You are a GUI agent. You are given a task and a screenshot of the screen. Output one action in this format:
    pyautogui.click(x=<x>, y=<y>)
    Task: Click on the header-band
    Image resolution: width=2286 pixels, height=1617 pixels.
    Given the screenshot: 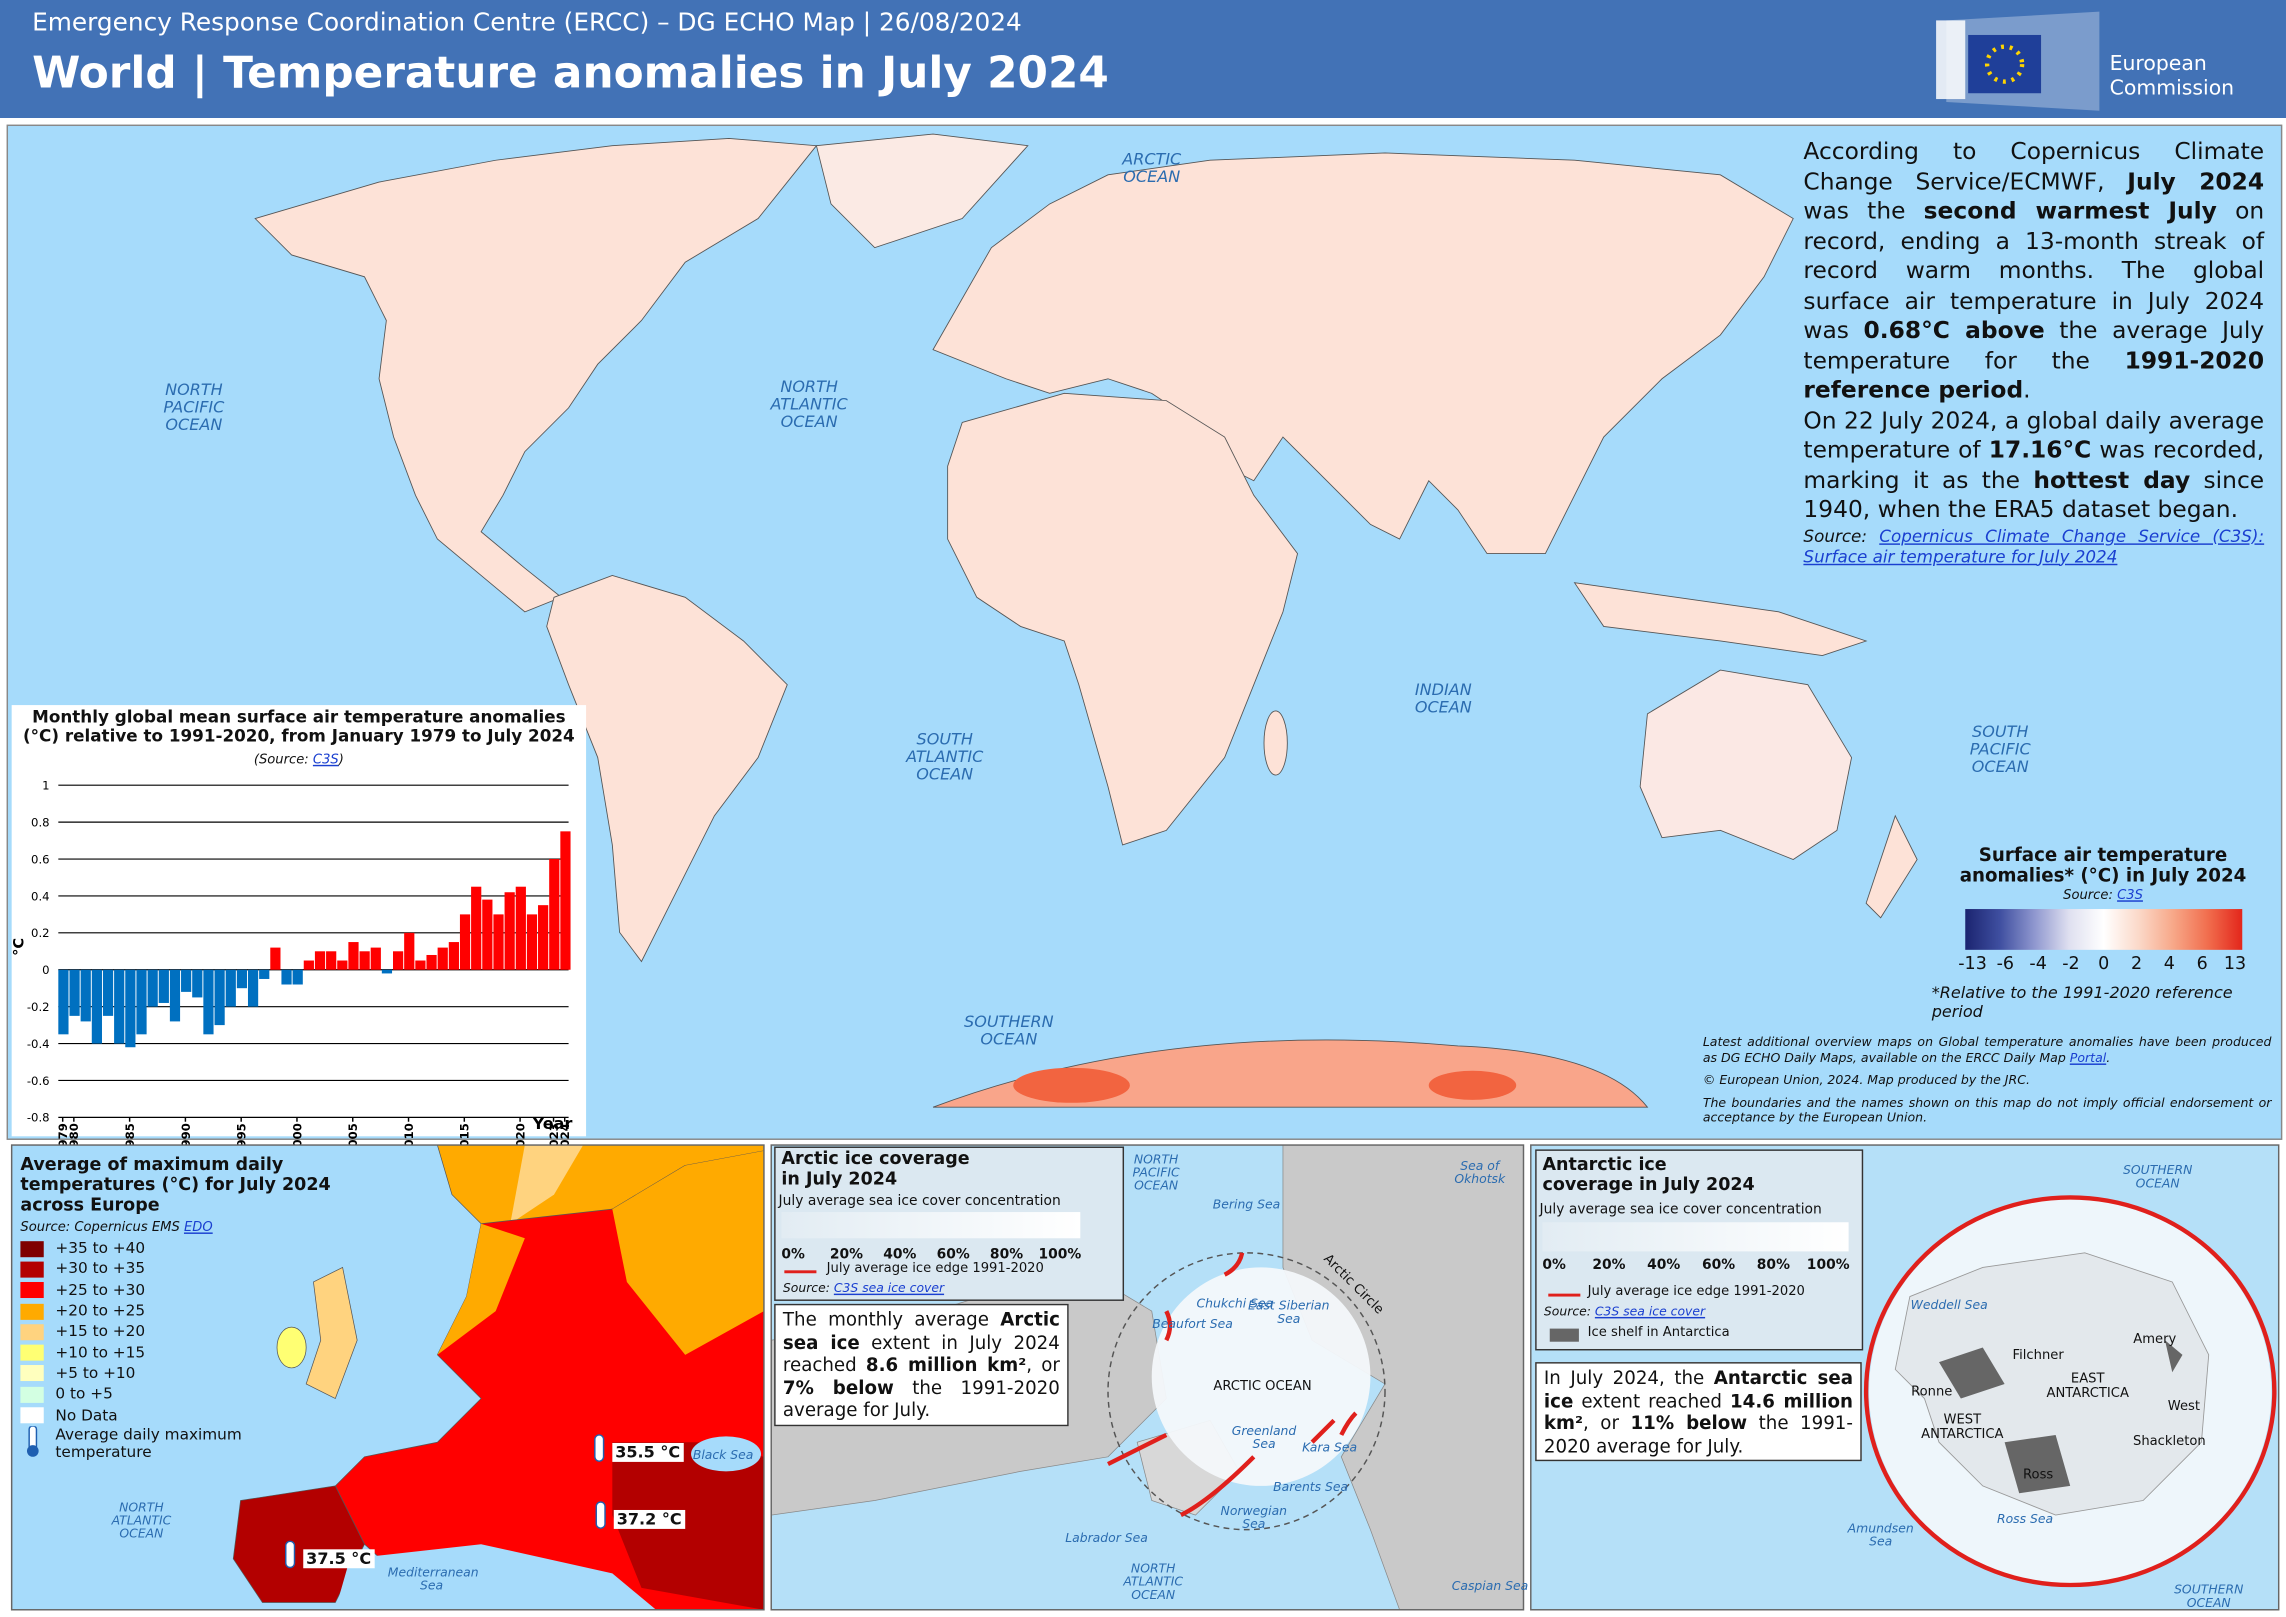 What is the action you would take?
    pyautogui.click(x=1143, y=59)
    